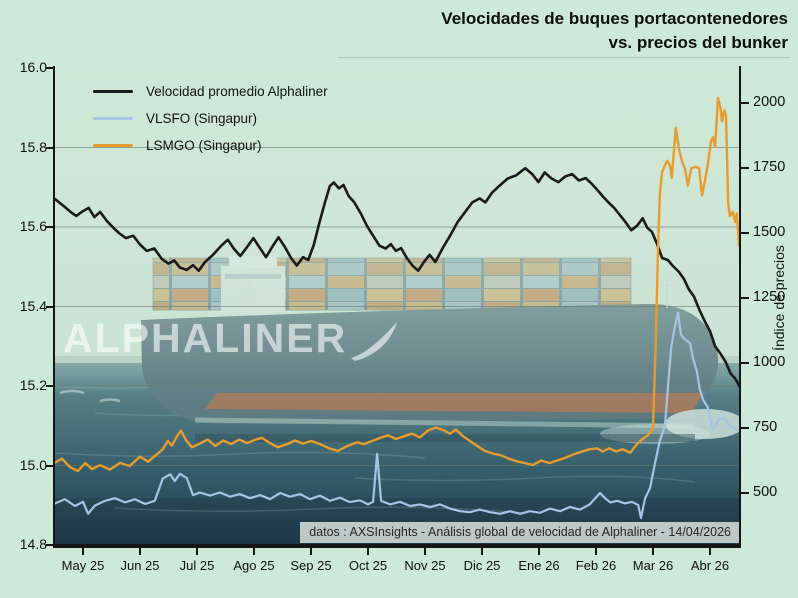  I want to click on legend-item: LSMGO (Singapur), so click(210, 145).